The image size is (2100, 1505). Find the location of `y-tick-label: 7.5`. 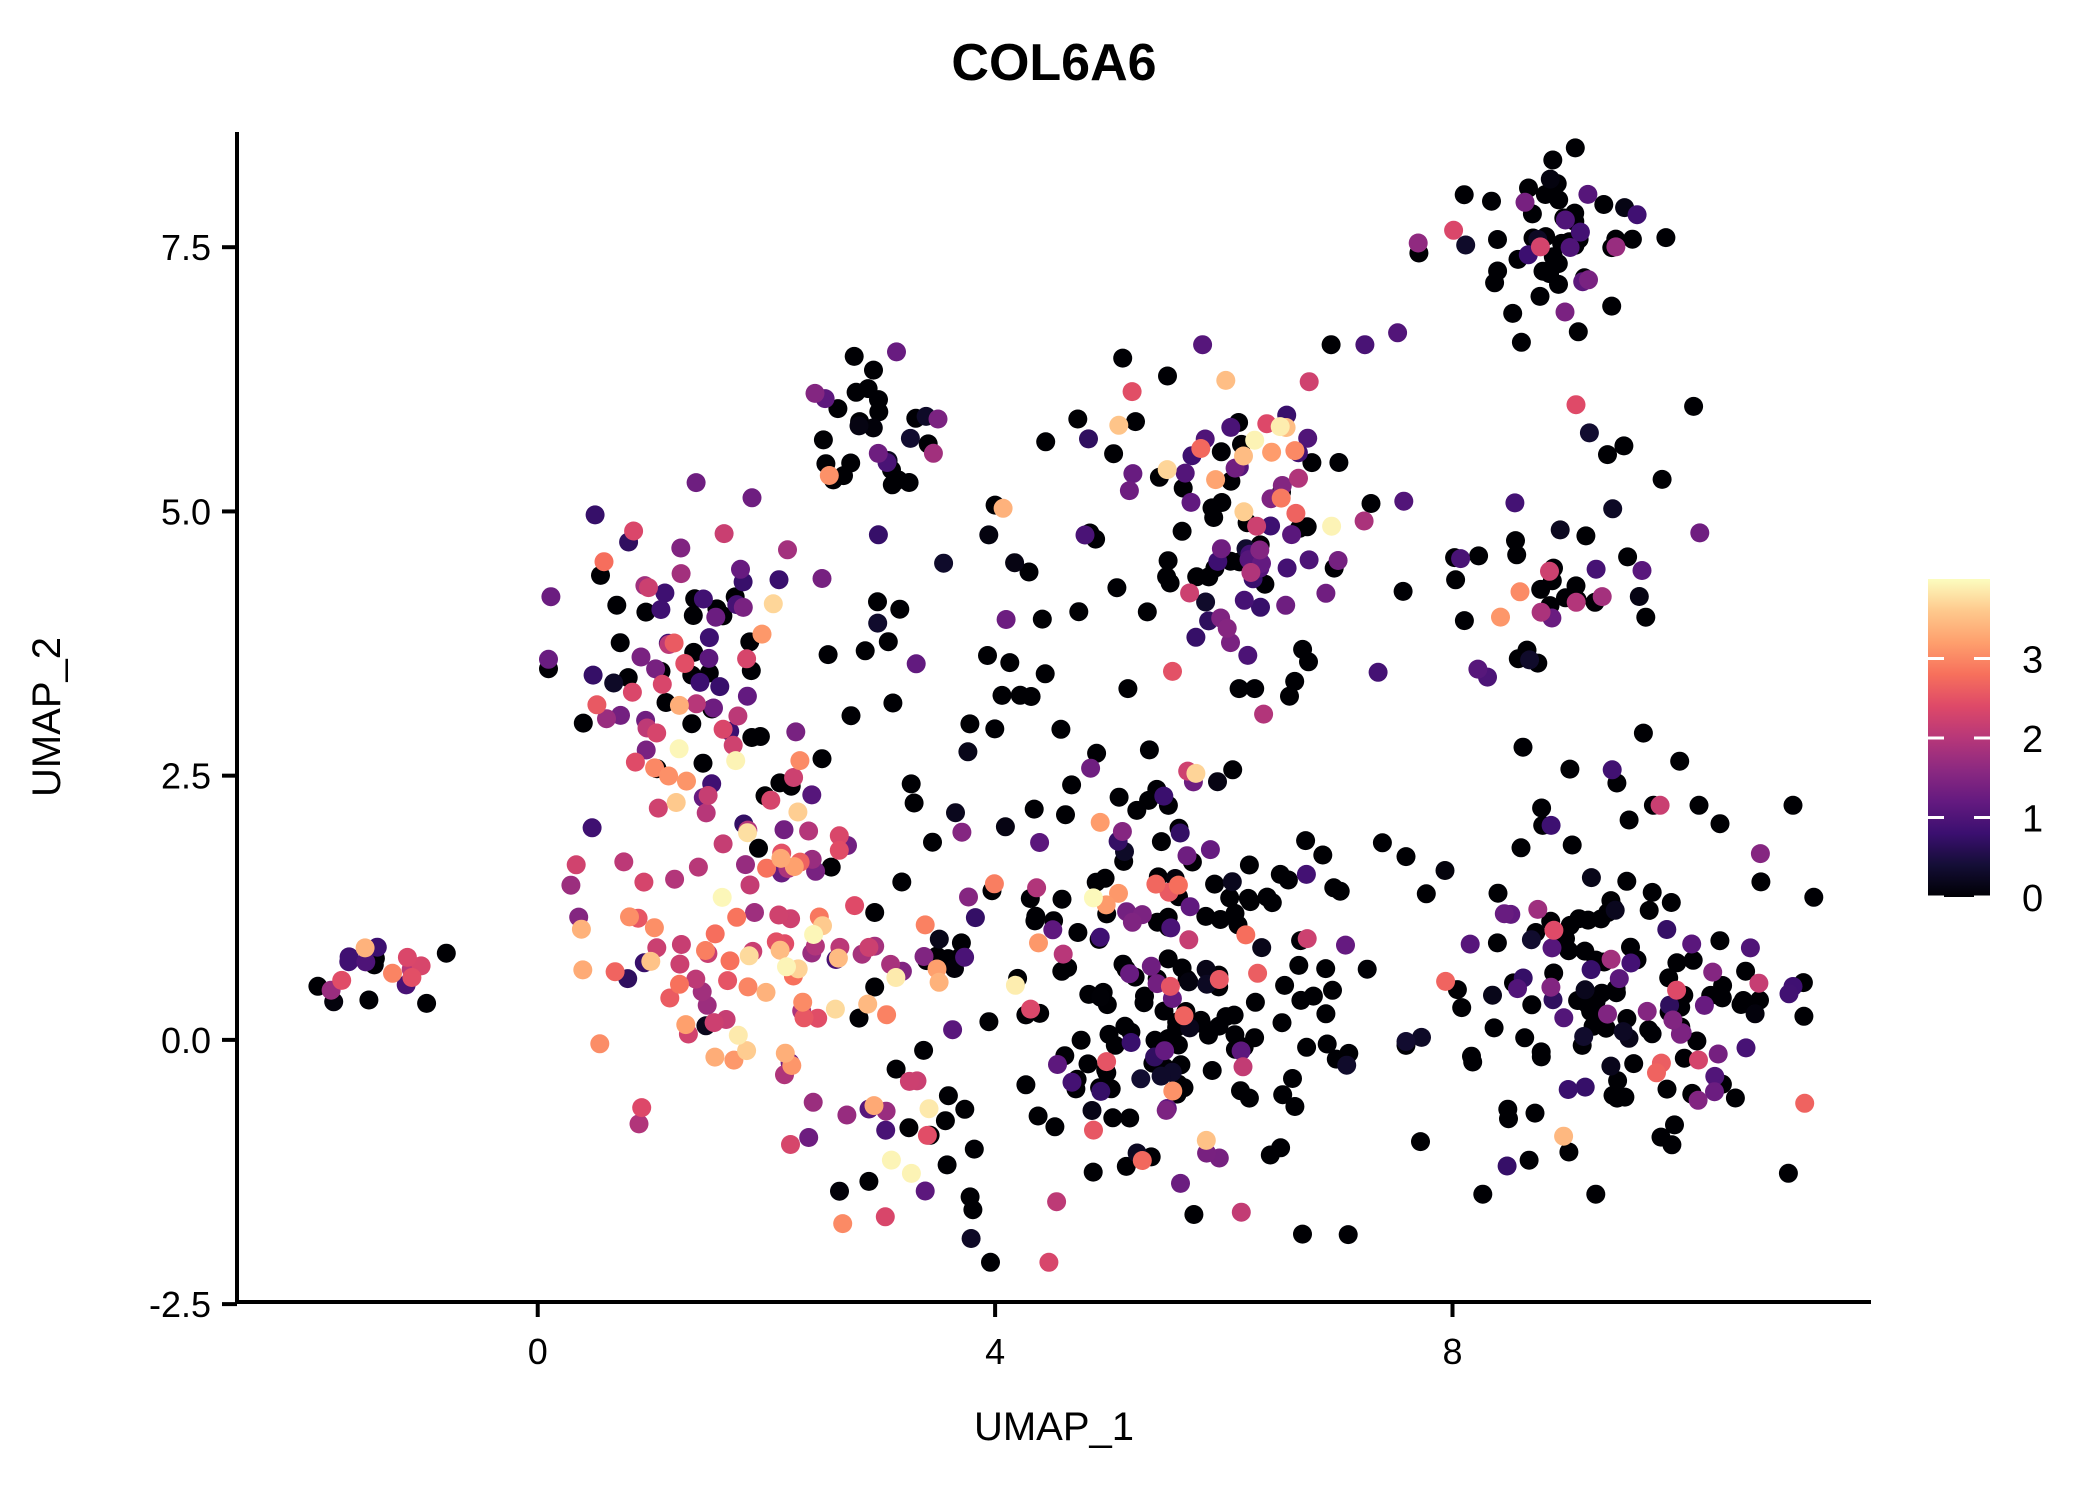

y-tick-label: 7.5 is located at coordinates (186, 247).